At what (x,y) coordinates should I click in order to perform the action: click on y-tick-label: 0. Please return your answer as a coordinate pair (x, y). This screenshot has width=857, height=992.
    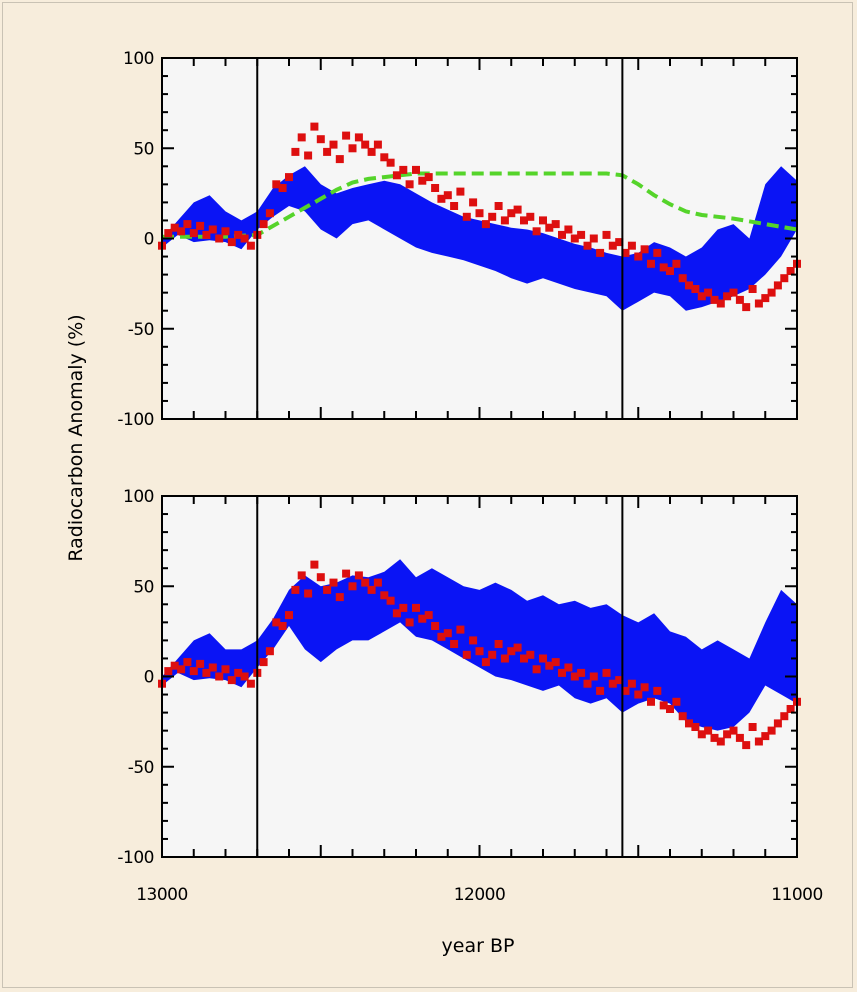
    Looking at the image, I should click on (149, 678).